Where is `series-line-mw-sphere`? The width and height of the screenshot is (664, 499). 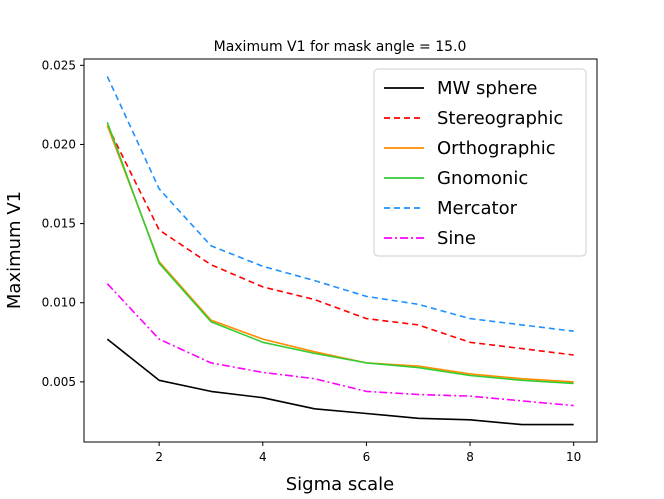 series-line-mw-sphere is located at coordinates (340, 382).